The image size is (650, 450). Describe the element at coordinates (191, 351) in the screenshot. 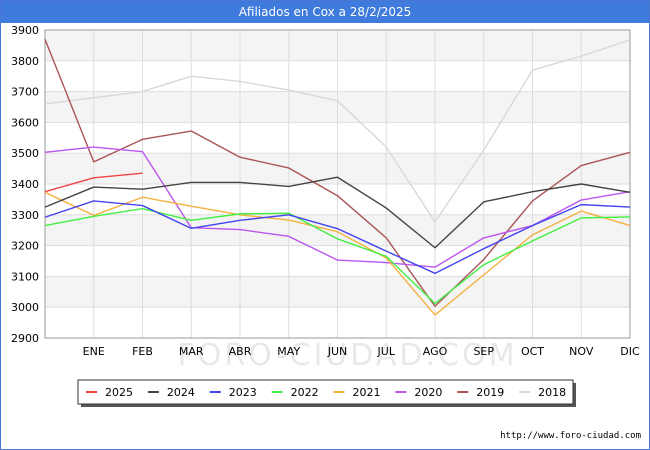

I see `x-tick-label: MAR` at that location.